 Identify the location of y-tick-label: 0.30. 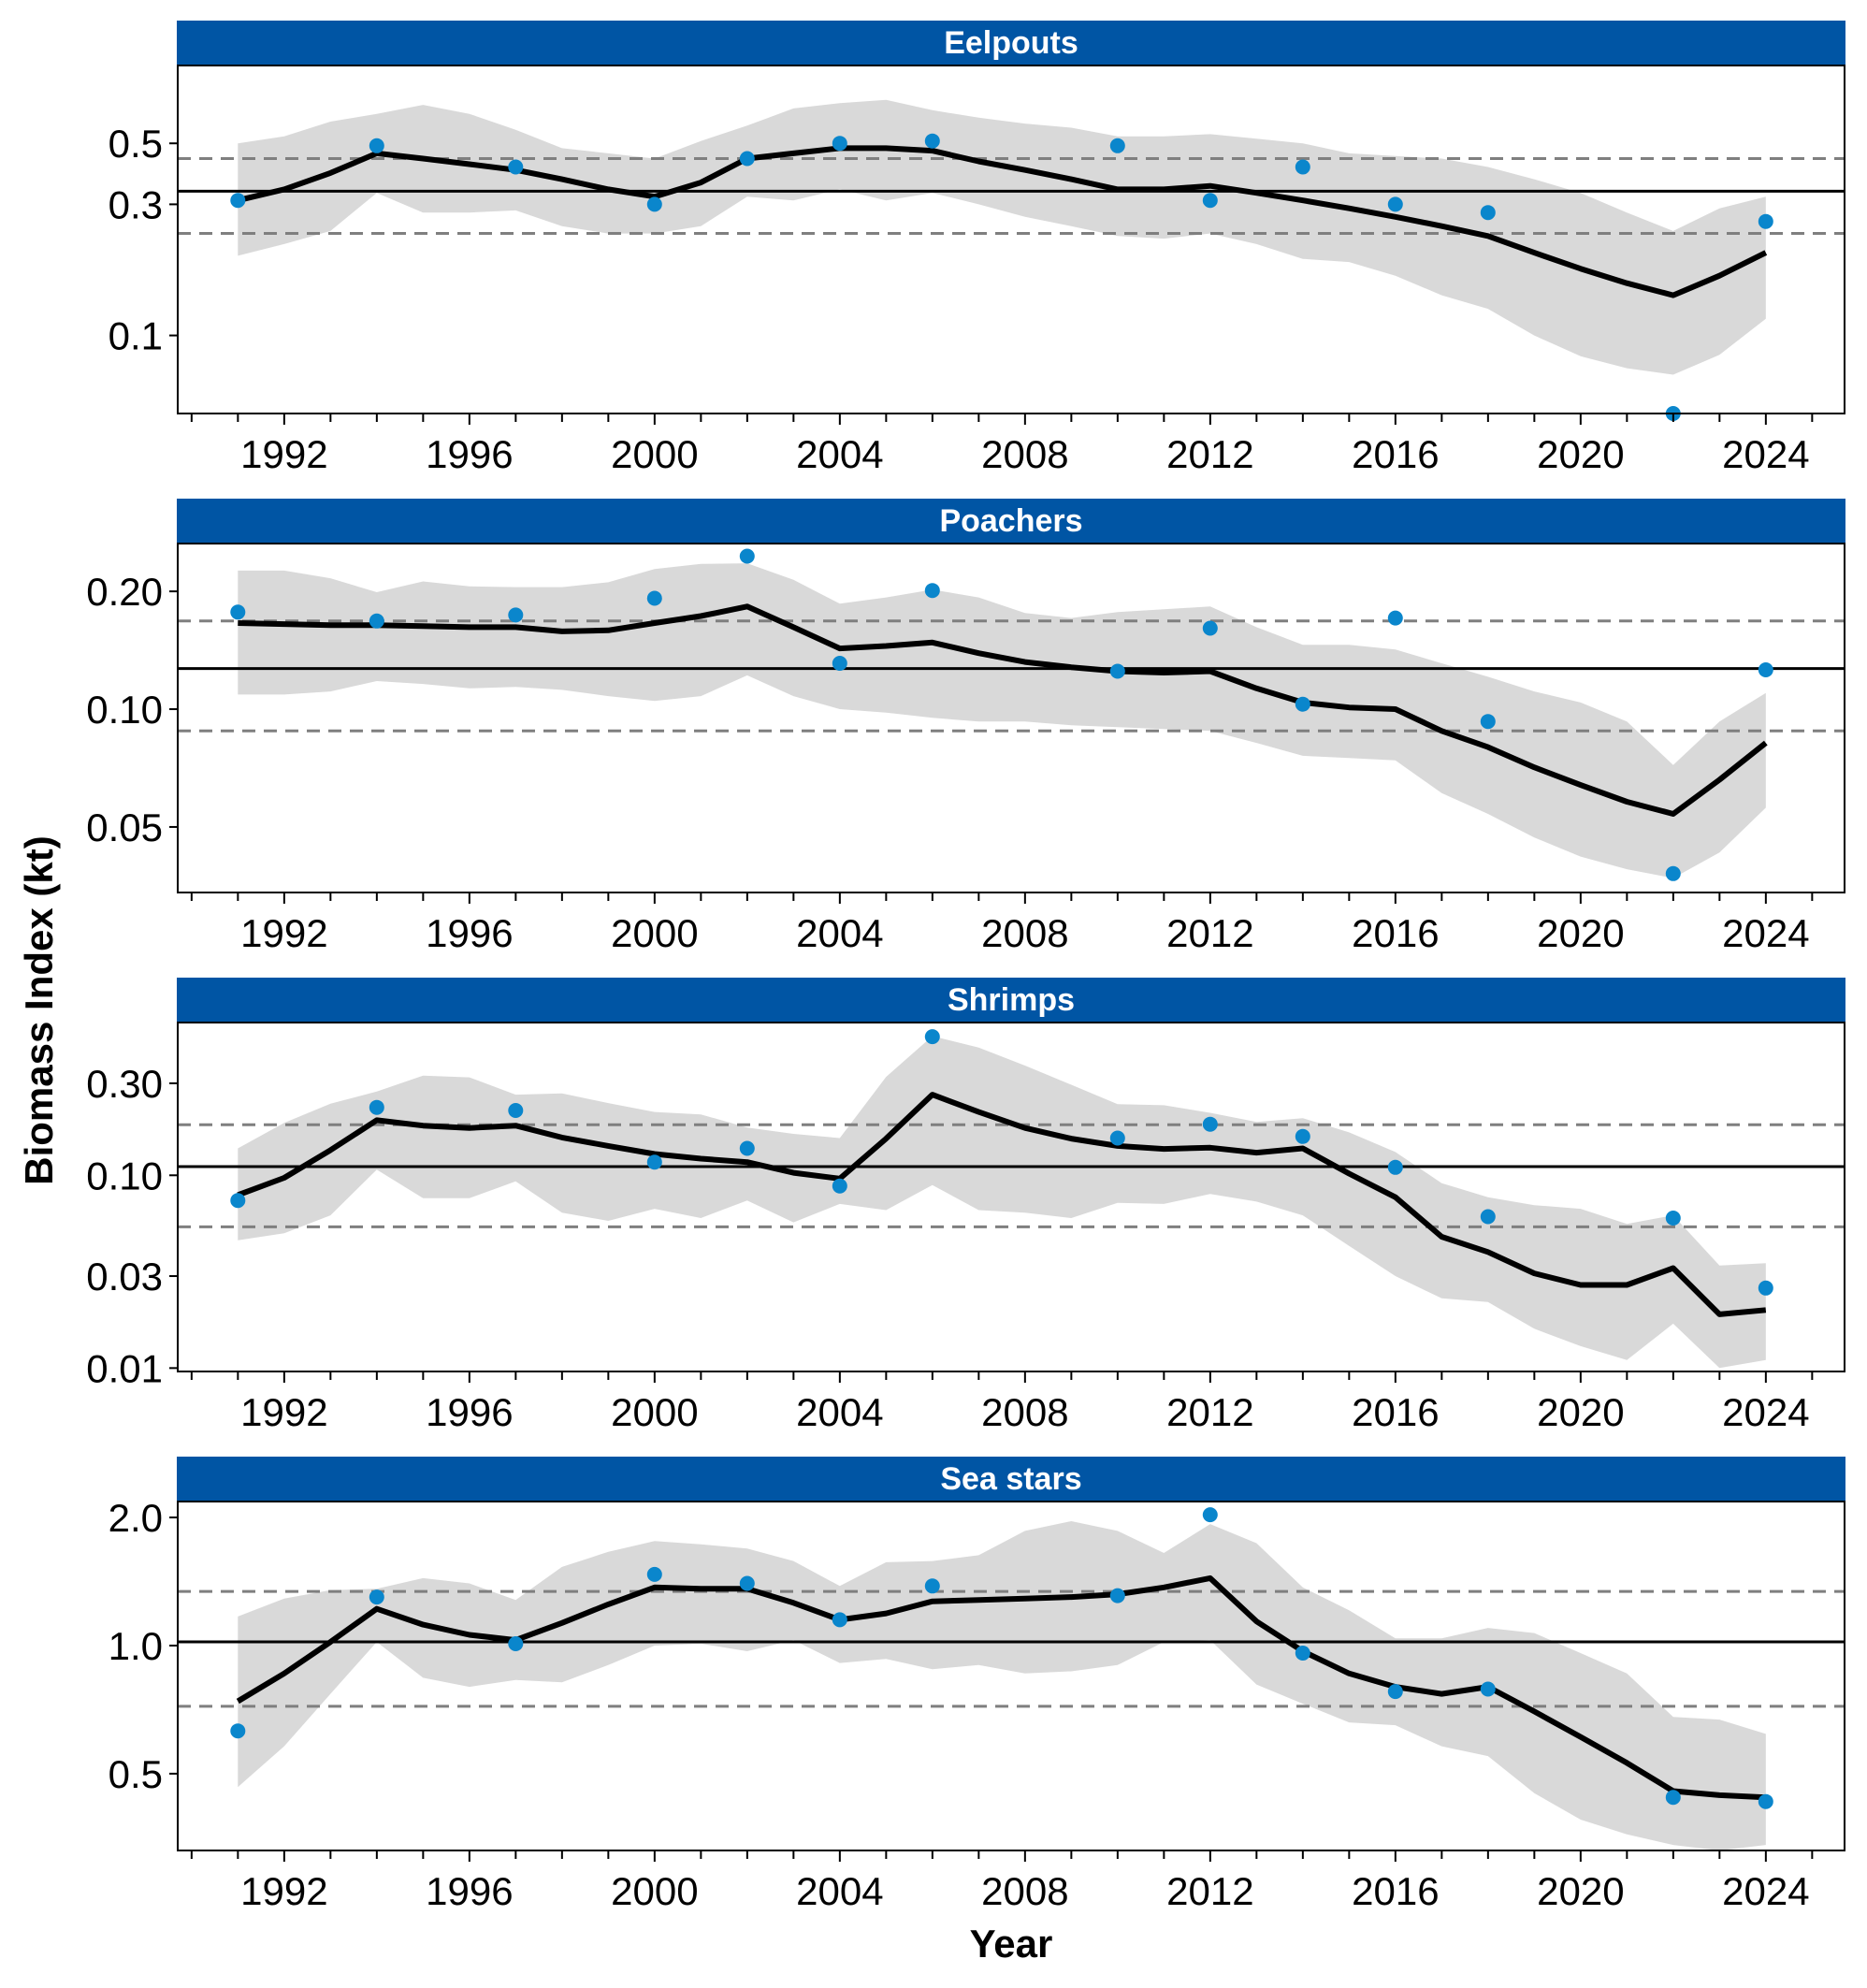
(124, 1084).